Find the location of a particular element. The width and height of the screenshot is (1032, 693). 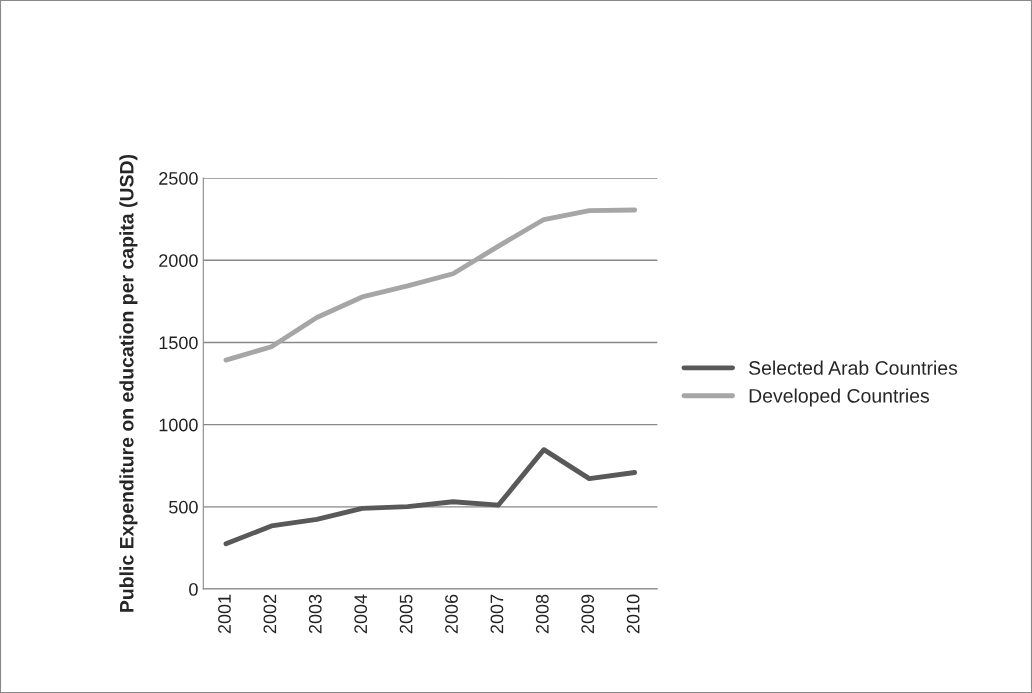

y-tick-label: 1500 is located at coordinates (178, 343).